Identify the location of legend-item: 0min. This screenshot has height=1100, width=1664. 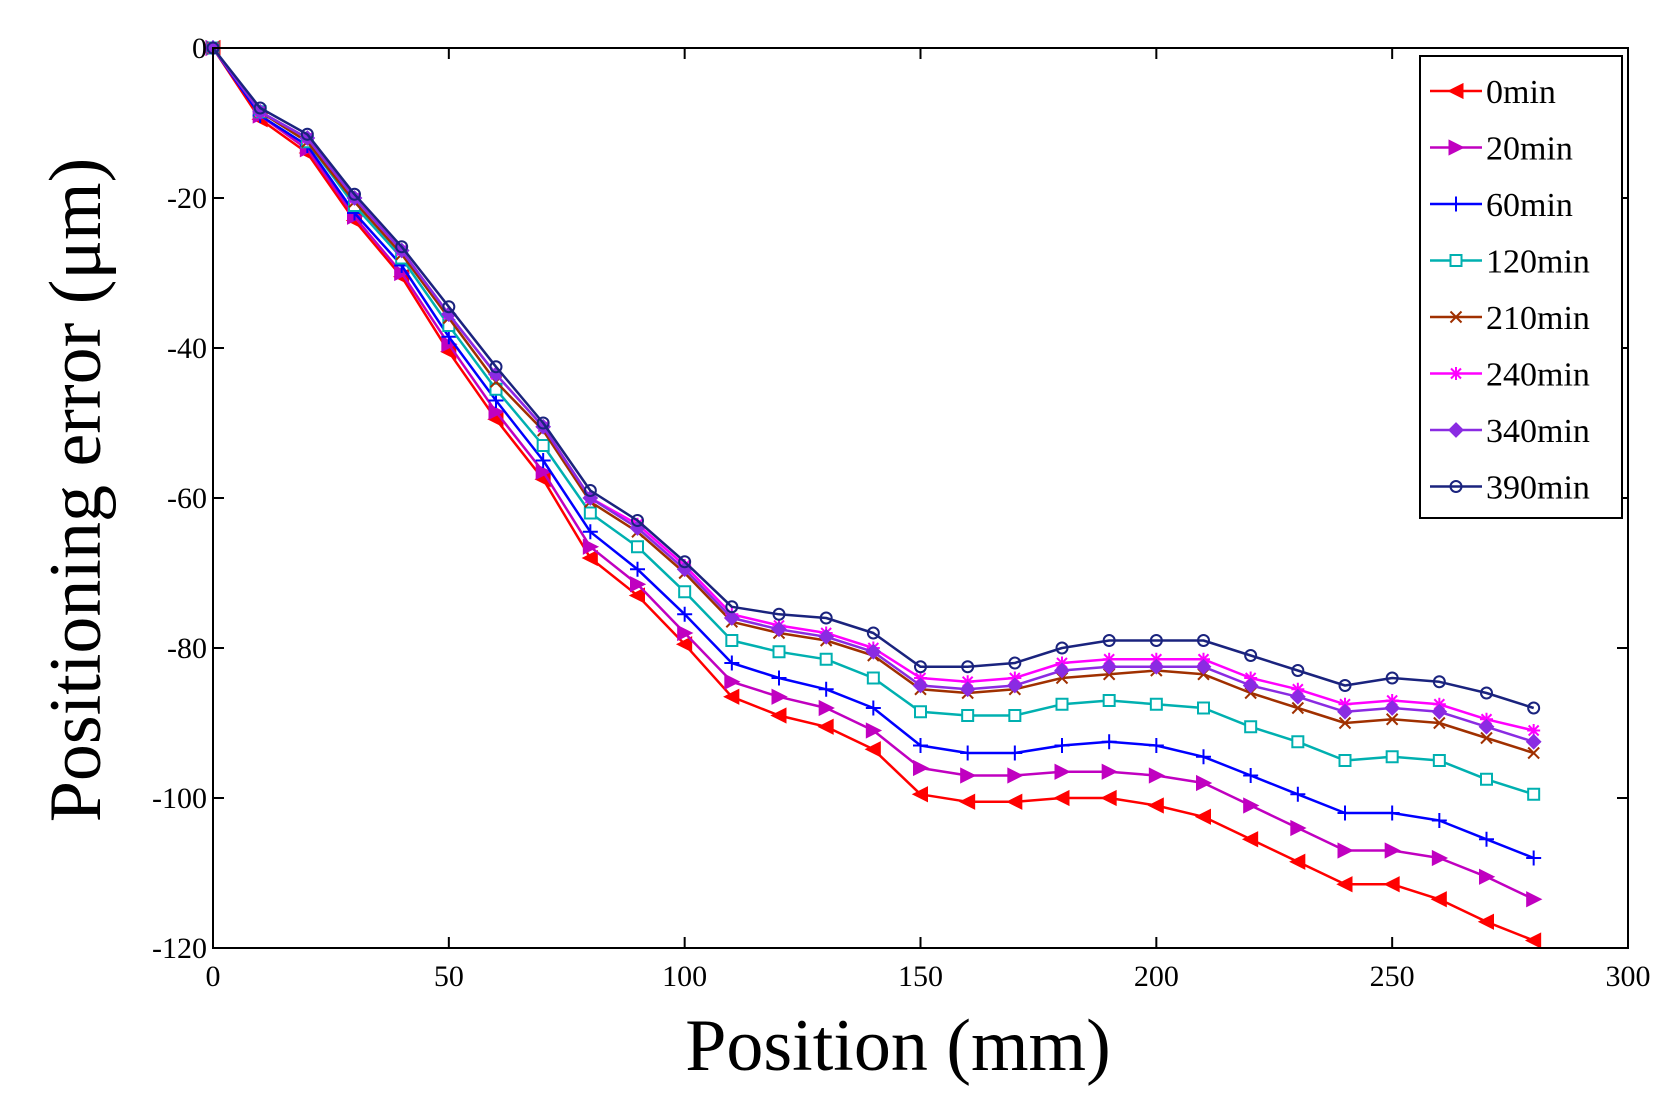
(1493, 92).